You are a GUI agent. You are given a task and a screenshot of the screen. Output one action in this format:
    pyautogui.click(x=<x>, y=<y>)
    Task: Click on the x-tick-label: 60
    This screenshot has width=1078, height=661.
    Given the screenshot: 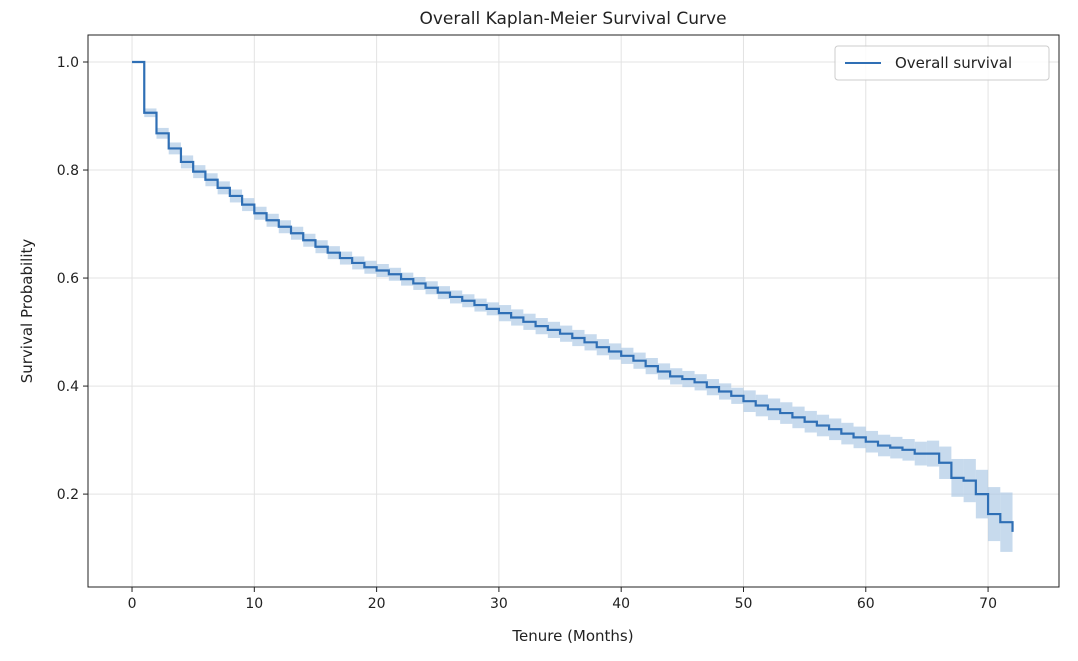 What is the action you would take?
    pyautogui.click(x=866, y=604)
    